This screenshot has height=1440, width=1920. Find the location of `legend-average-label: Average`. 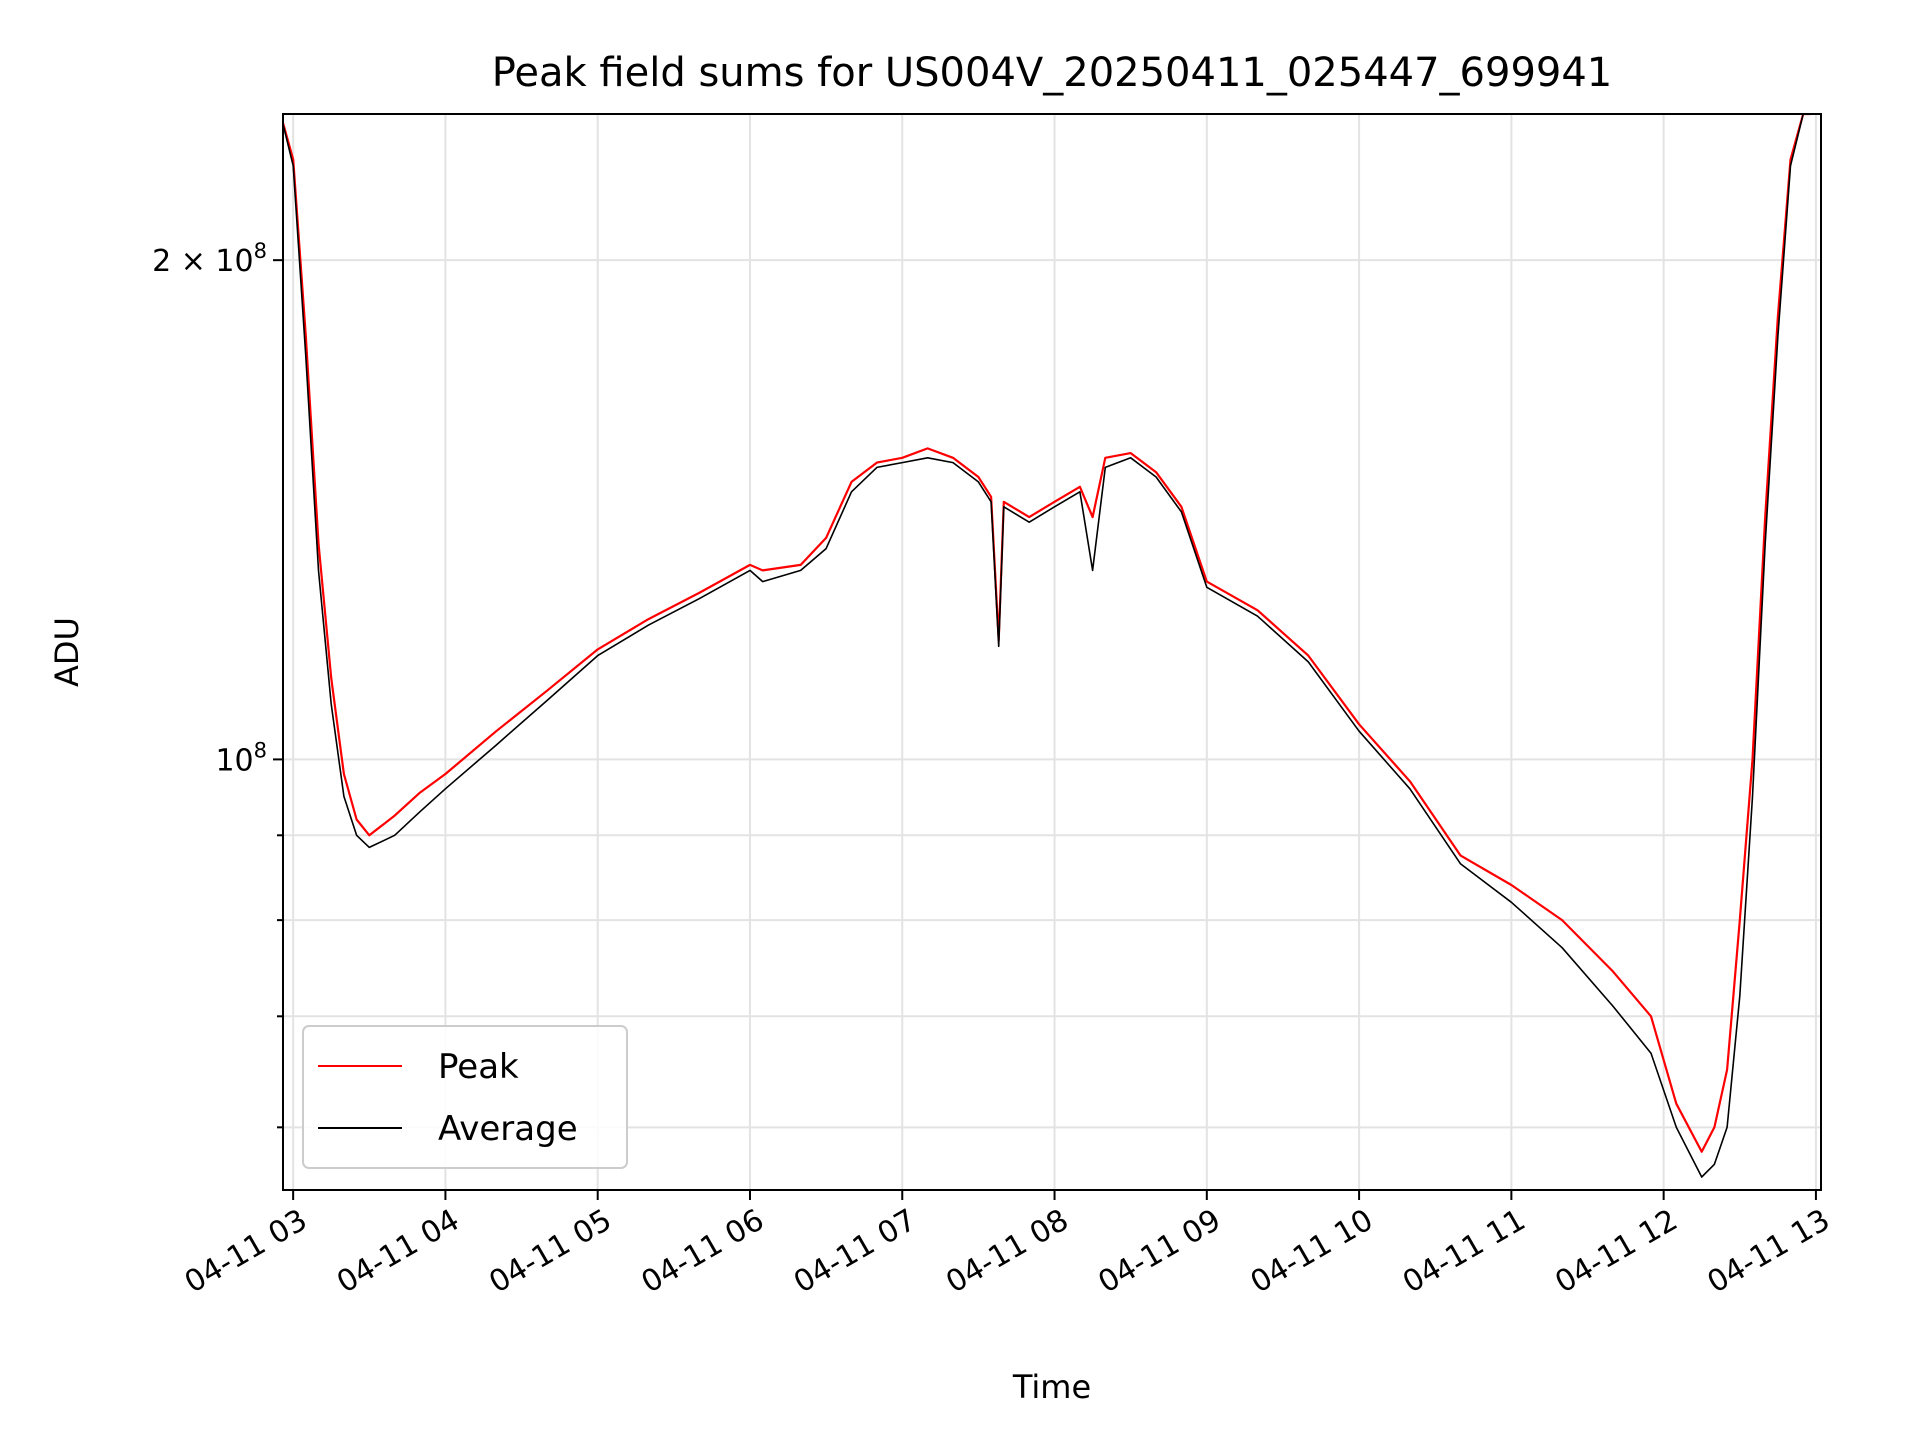

legend-average-label: Average is located at coordinates (508, 1129).